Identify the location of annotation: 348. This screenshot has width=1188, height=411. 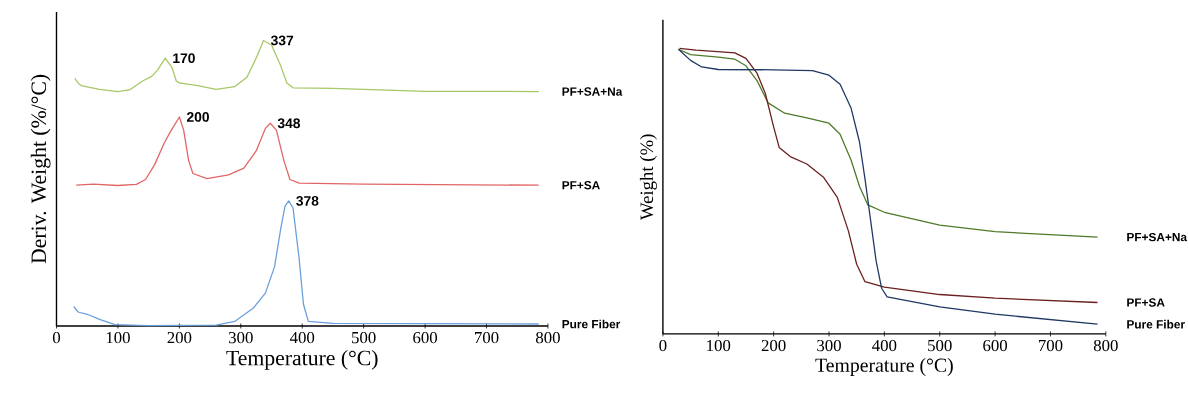
(289, 123).